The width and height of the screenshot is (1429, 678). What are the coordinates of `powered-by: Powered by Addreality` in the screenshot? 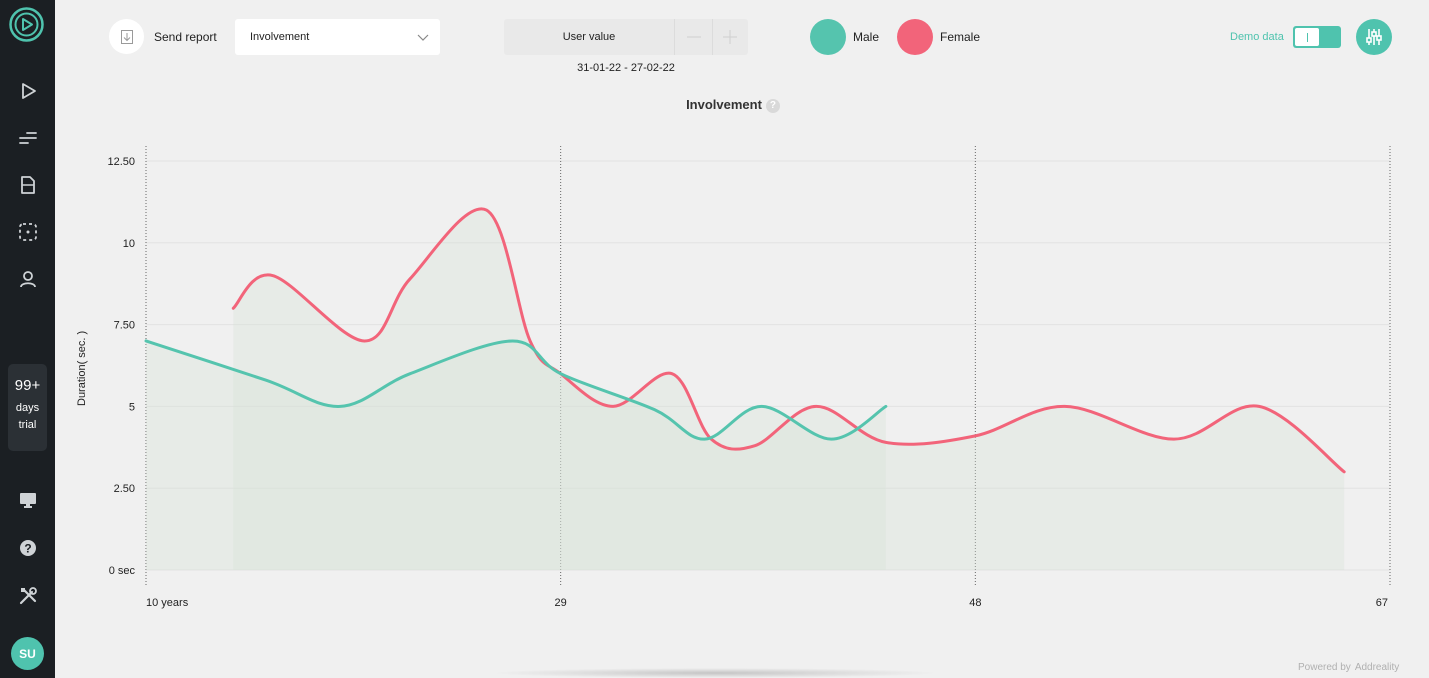 It's located at (1348, 667).